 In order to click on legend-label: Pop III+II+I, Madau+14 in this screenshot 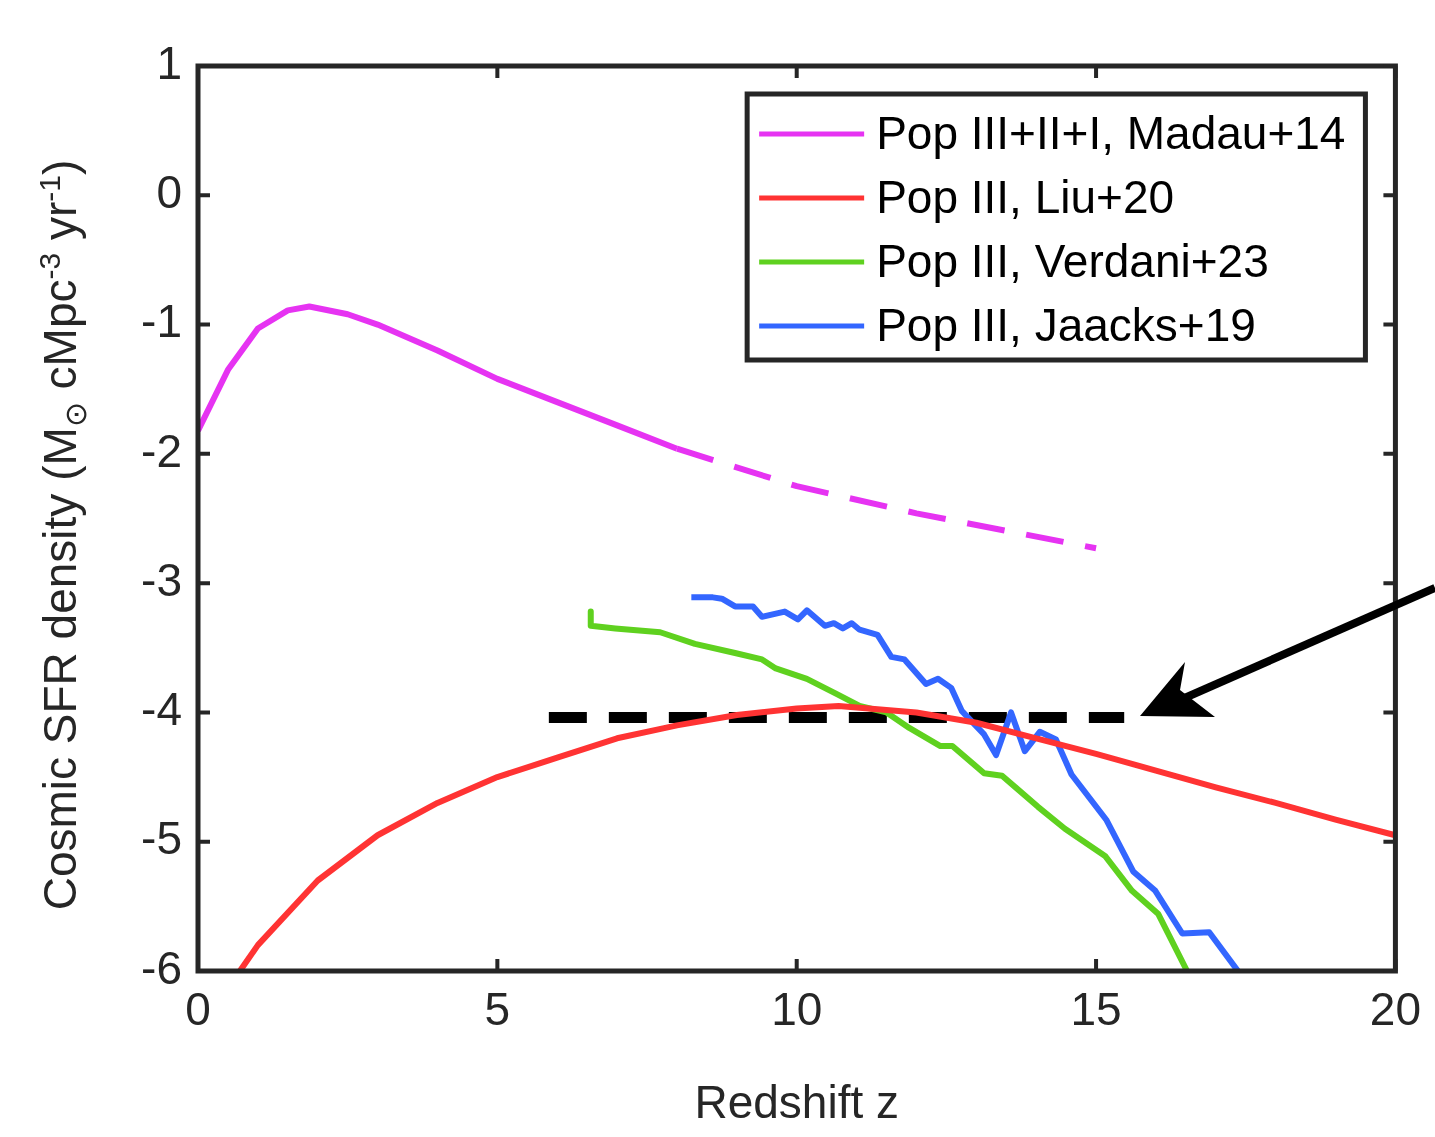, I will do `click(1111, 132)`.